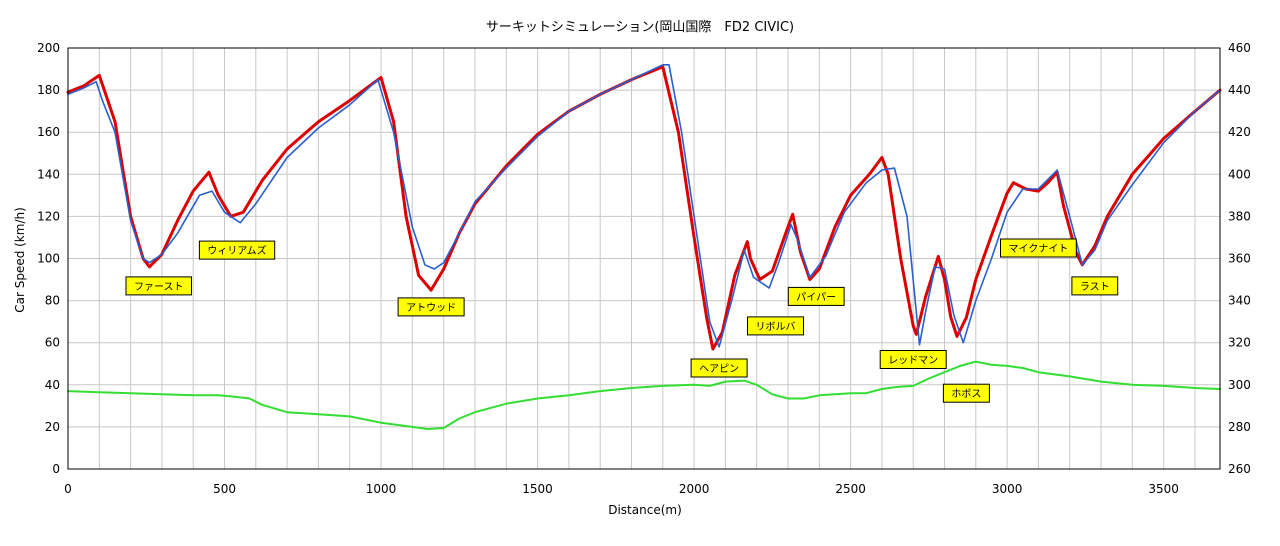 The width and height of the screenshot is (1280, 546). I want to click on y2-tick-label: 400, so click(1239, 174).